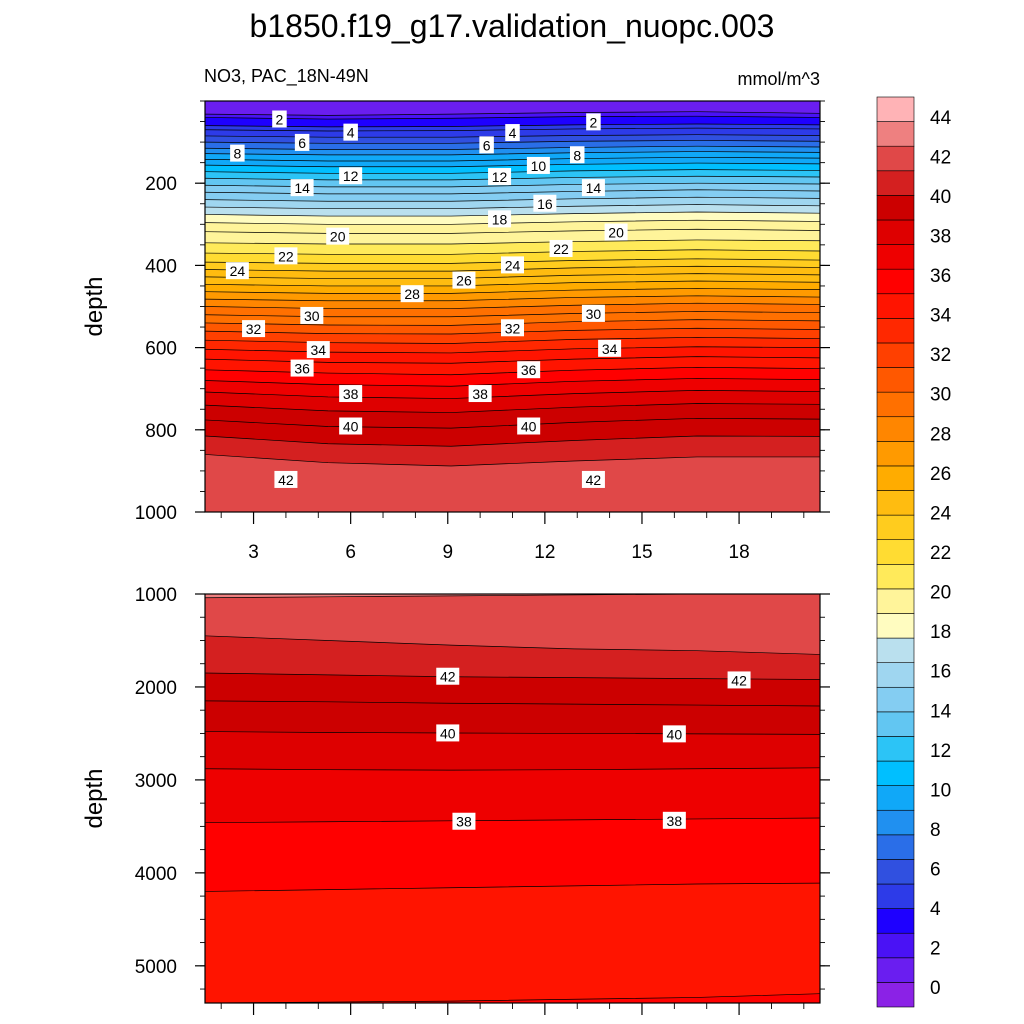  What do you see at coordinates (935, 909) in the screenshot?
I see `colorbar-tick-label: 4` at bounding box center [935, 909].